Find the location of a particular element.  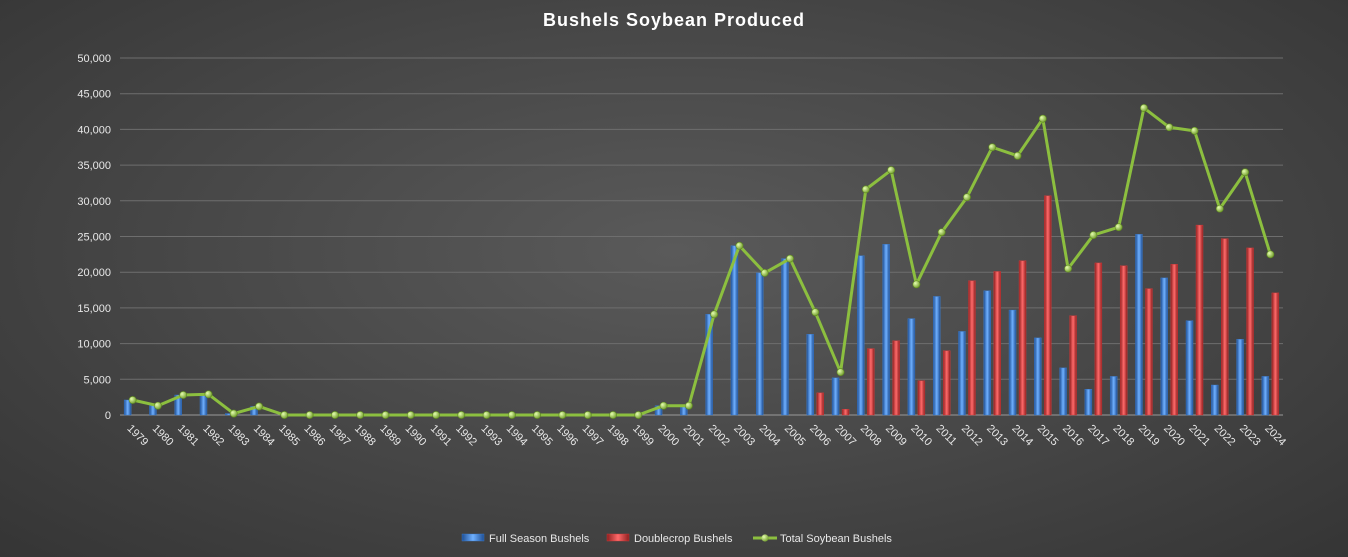

x-tick-label: 1990 is located at coordinates (416, 436).